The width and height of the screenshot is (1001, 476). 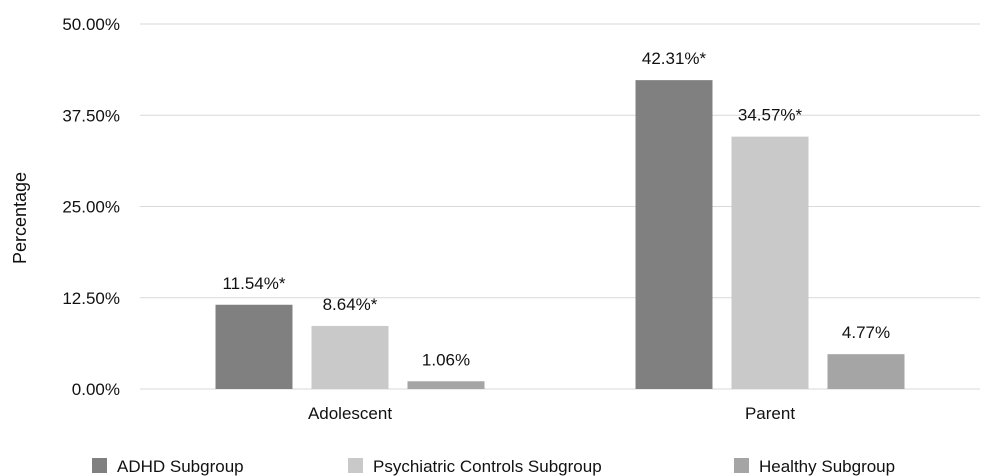 I want to click on legend-item: Psychiatric Controls Subgroup, so click(x=475, y=466).